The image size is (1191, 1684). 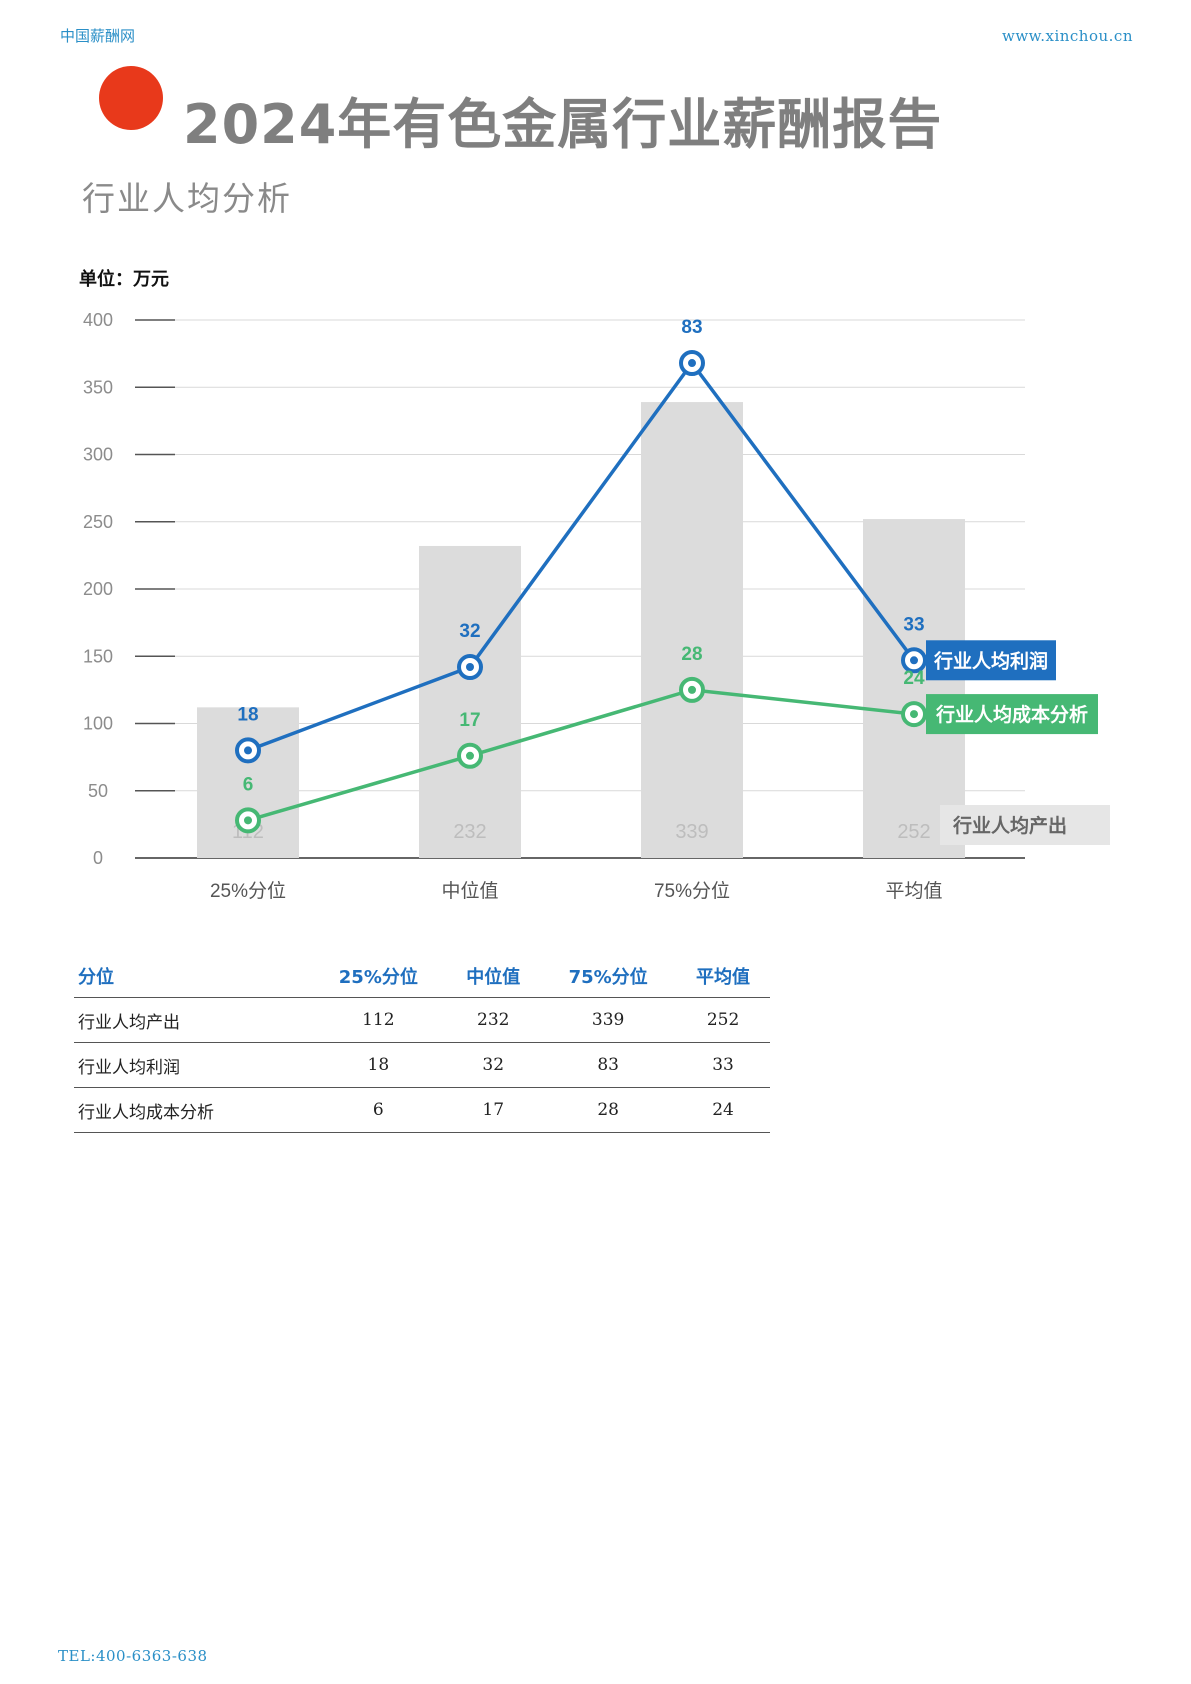 What do you see at coordinates (913, 832) in the screenshot?
I see `bar-value-label: 252` at bounding box center [913, 832].